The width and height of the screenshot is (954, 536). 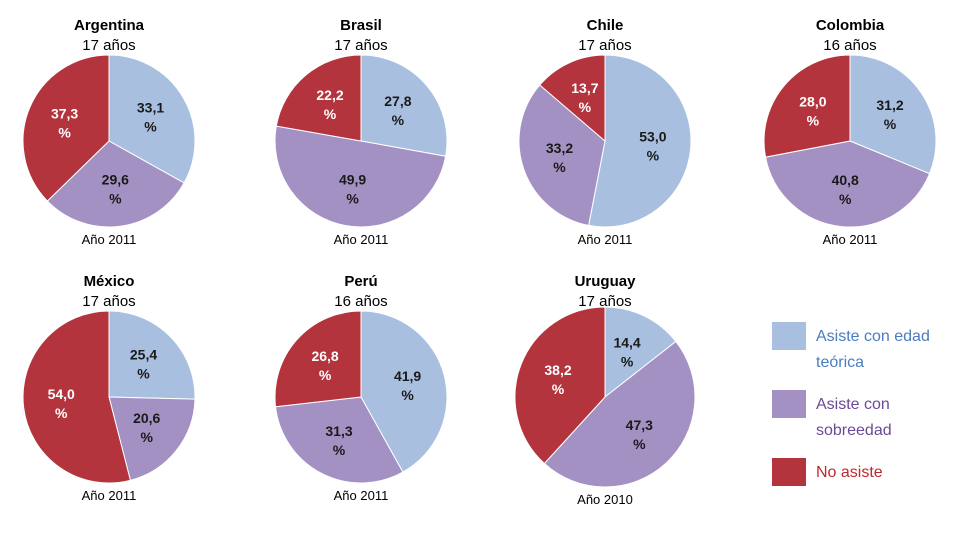 I want to click on pie-caption-argentina: Año 2011, so click(x=109, y=239).